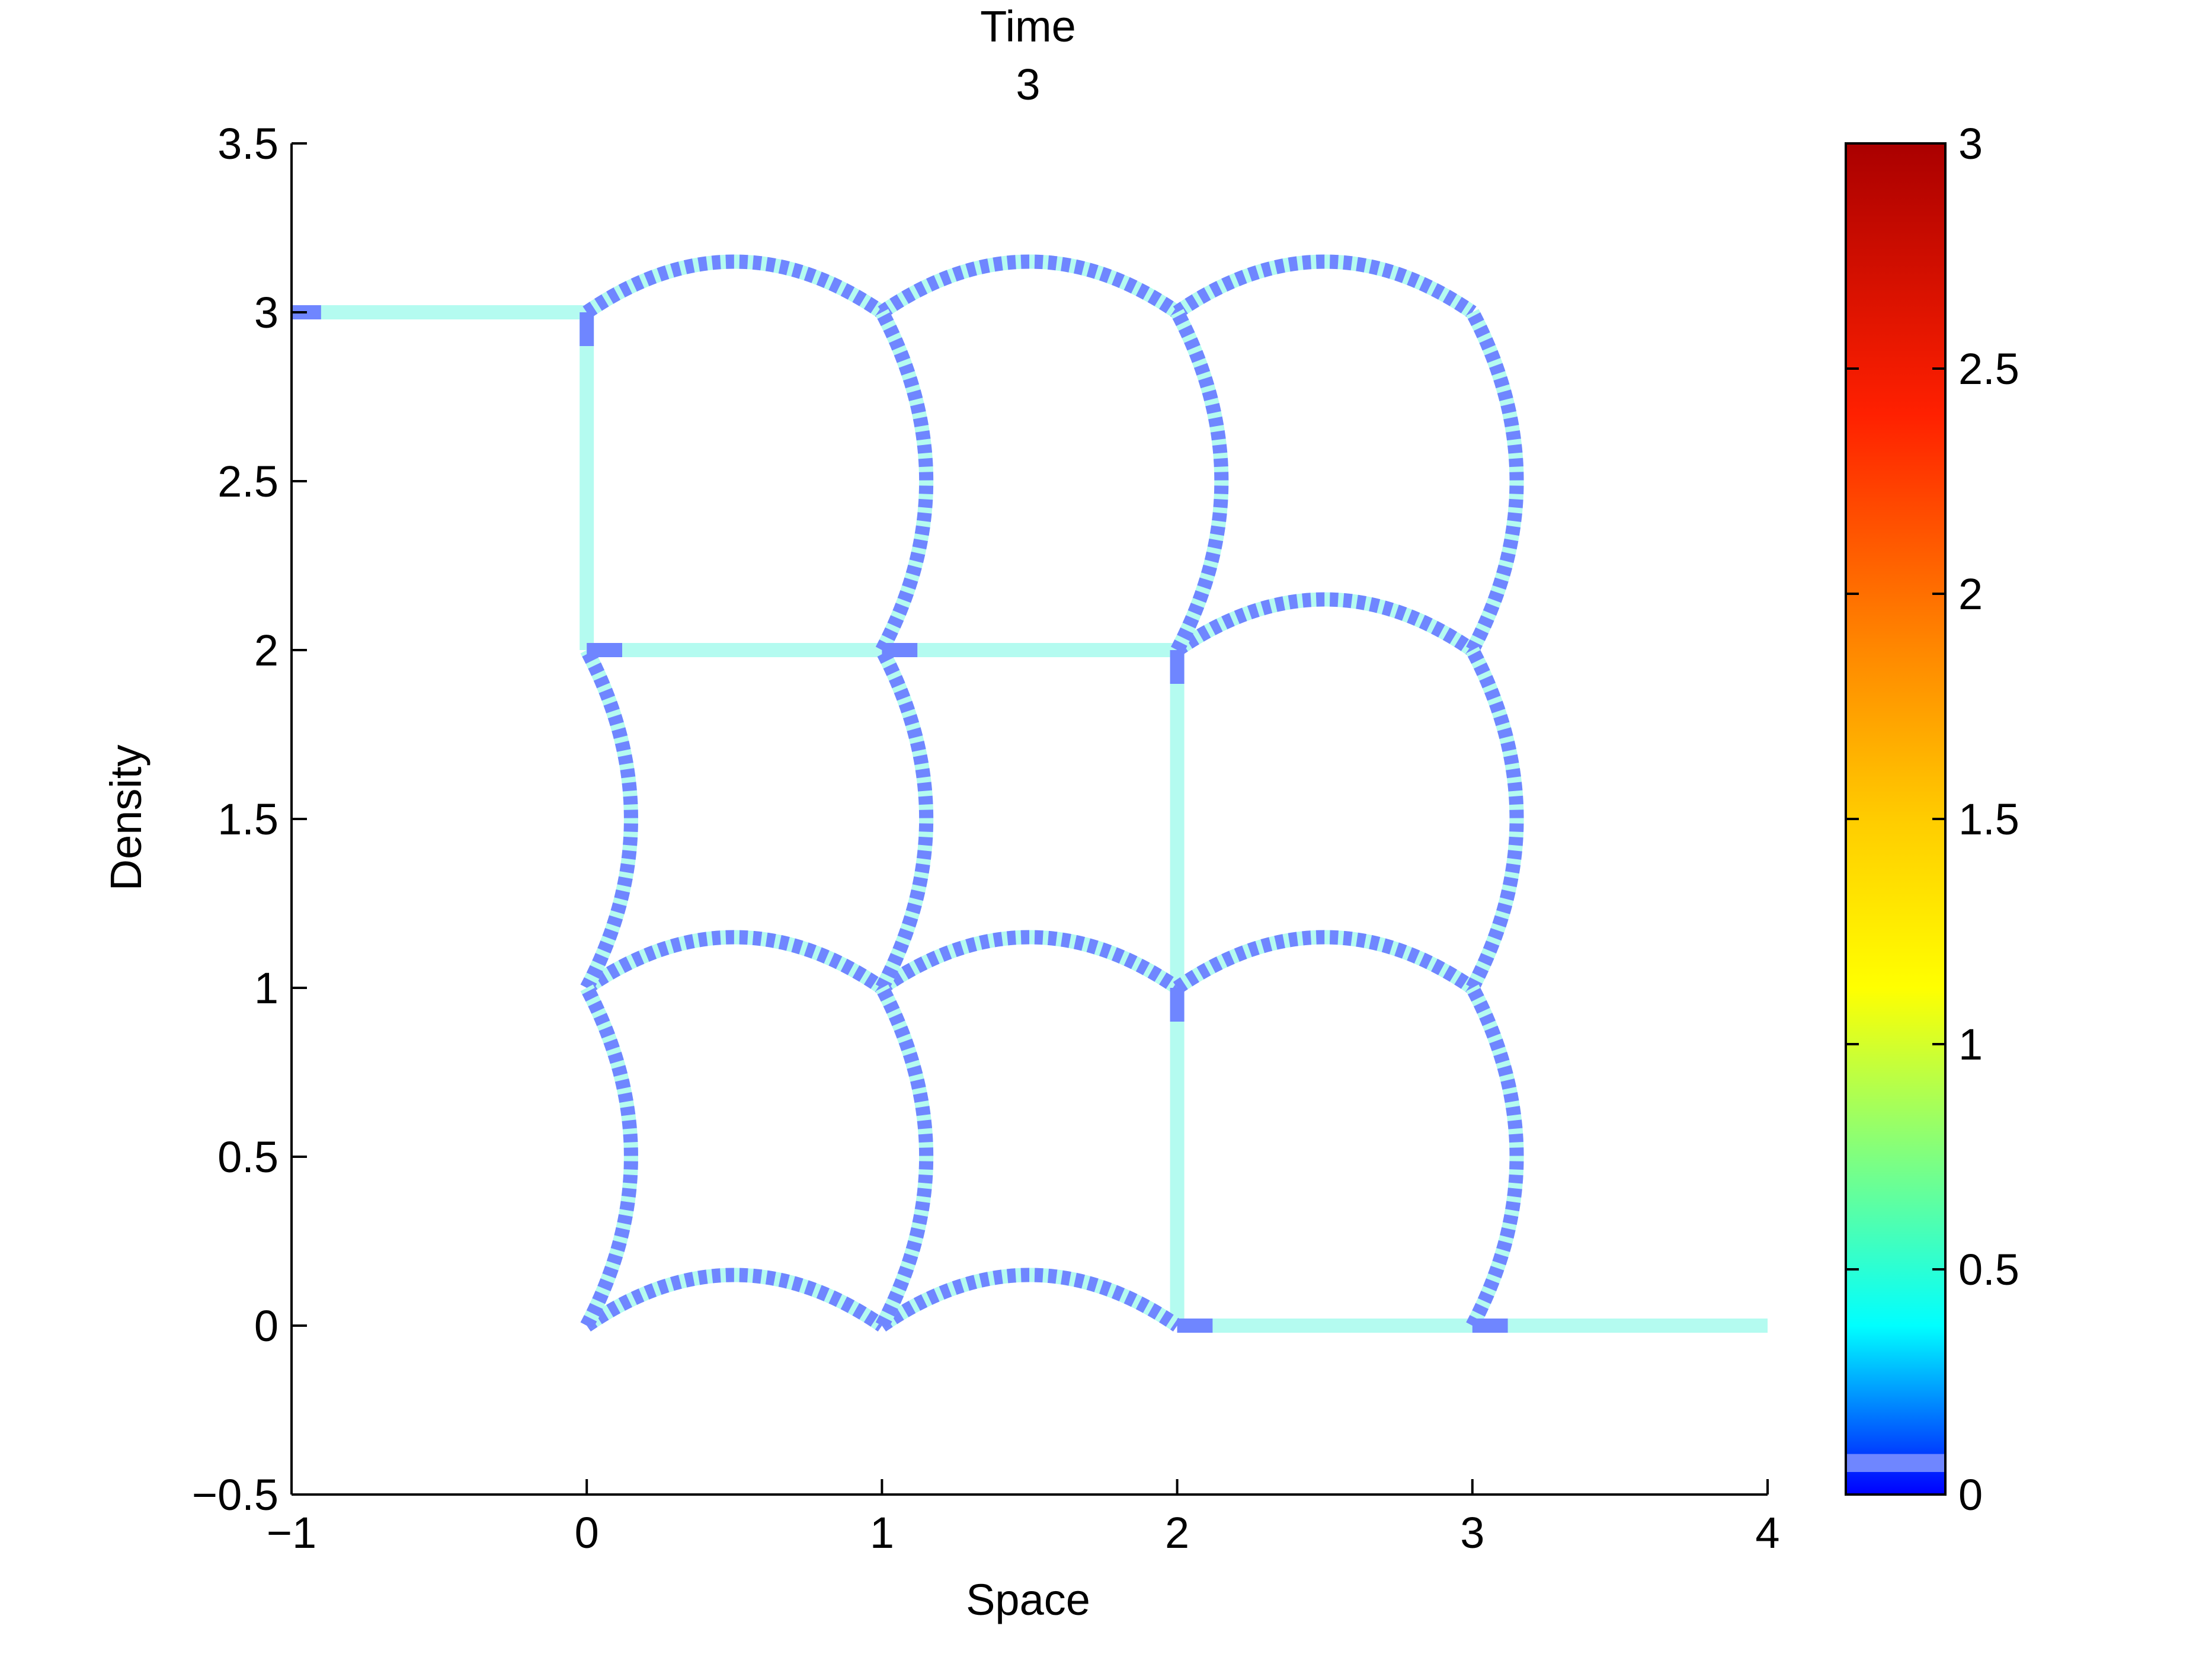 The height and width of the screenshot is (1664, 2212). Describe the element at coordinates (247, 143) in the screenshot. I see `y-tick-label-8: 3.5` at that location.